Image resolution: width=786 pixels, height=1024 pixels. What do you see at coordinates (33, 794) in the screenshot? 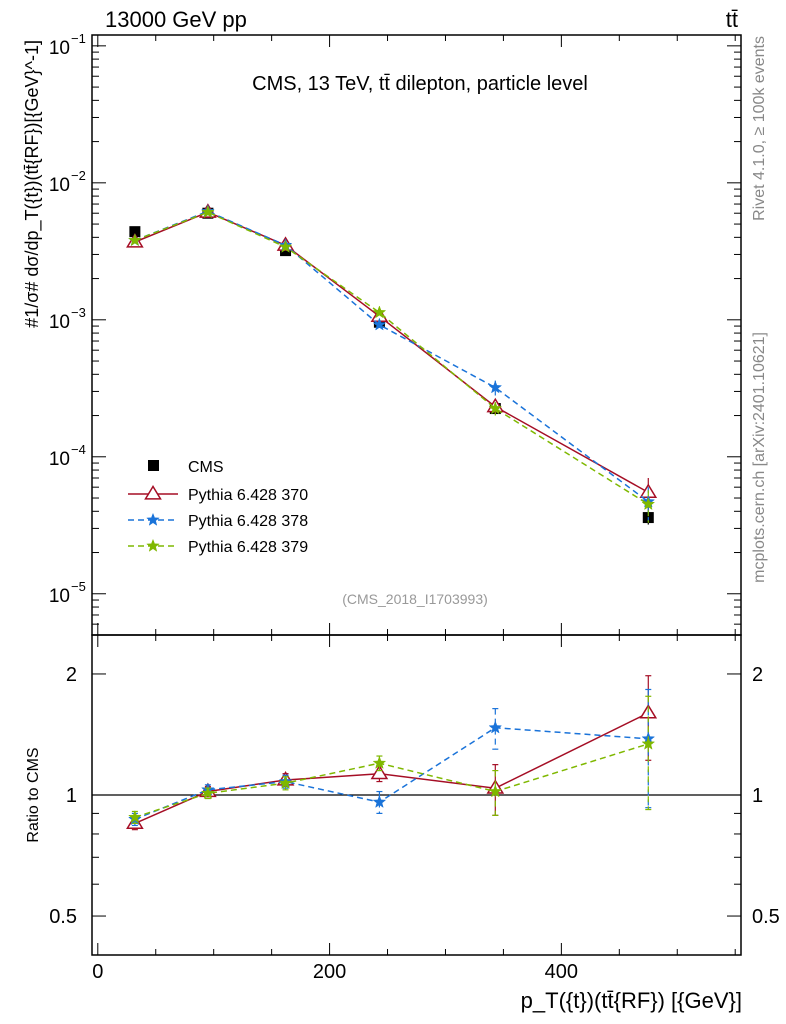
I see `ratio-y-axis-label: Ratio to CMS` at bounding box center [33, 794].